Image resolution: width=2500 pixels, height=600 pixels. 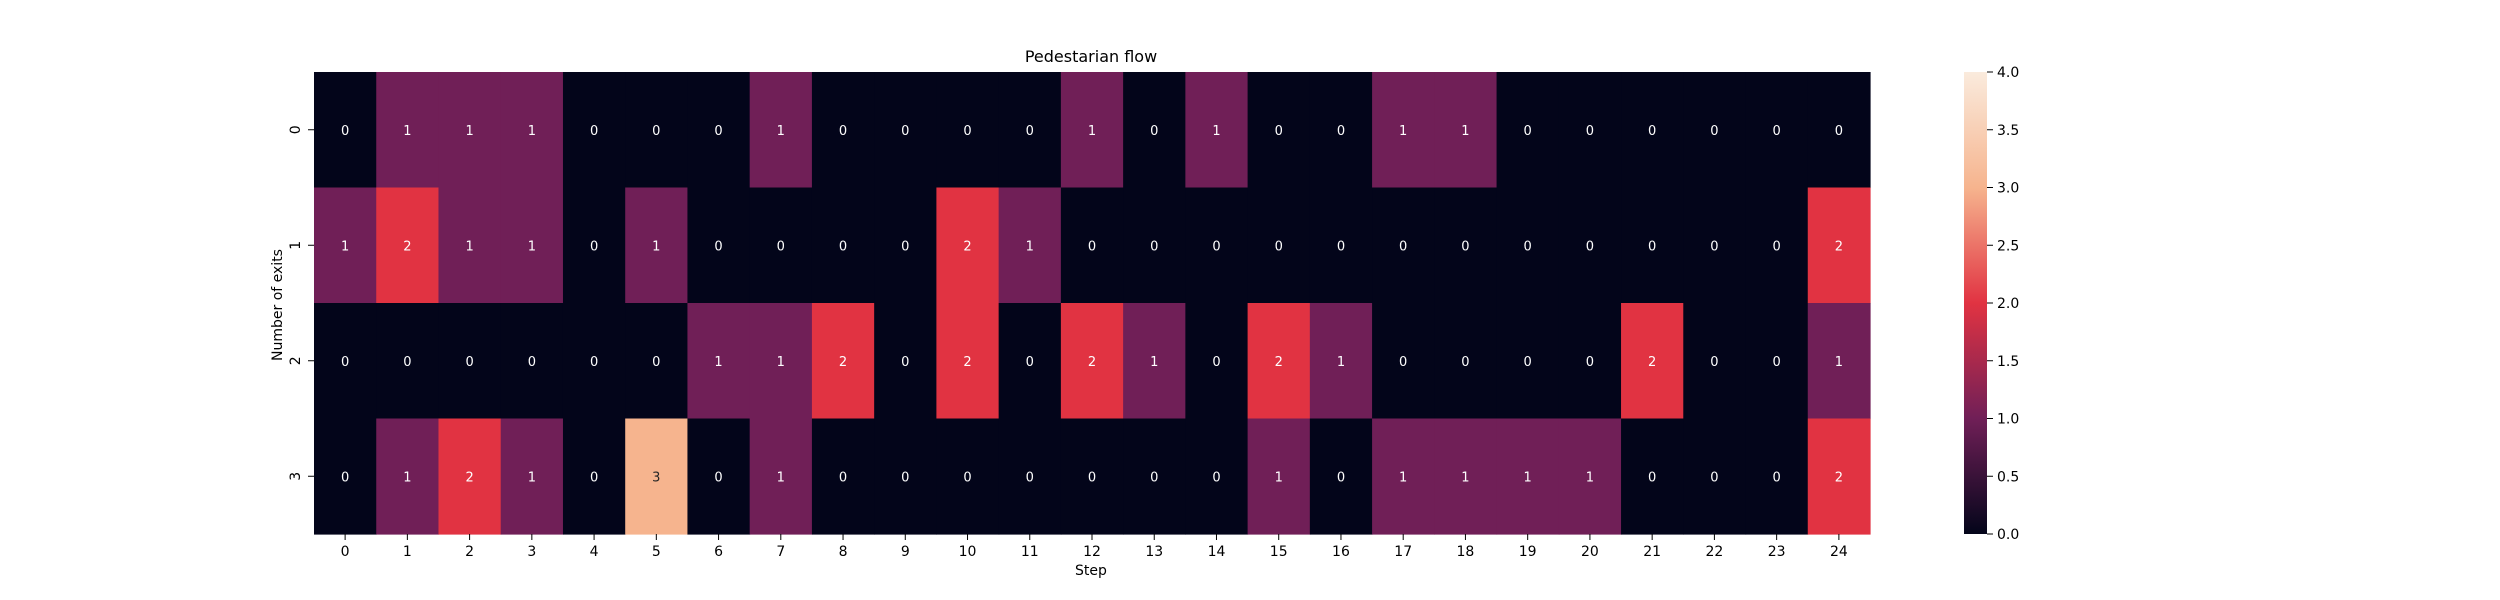 What do you see at coordinates (718, 552) in the screenshot?
I see `x-tick-label: 6` at bounding box center [718, 552].